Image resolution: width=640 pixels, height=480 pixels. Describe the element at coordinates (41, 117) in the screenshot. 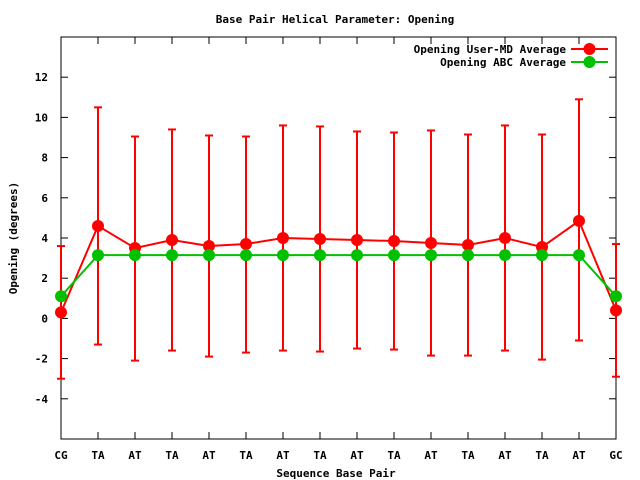

I see `y-tick-label: 10` at that location.